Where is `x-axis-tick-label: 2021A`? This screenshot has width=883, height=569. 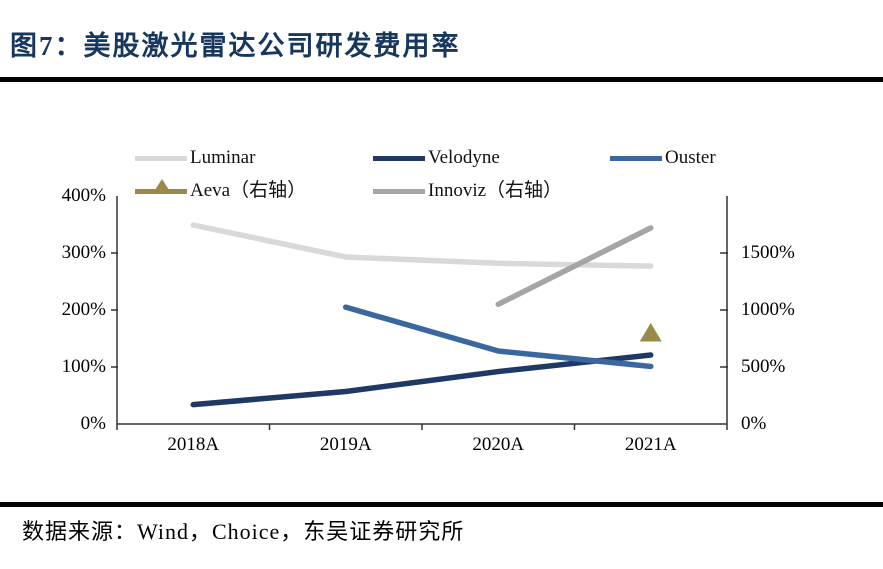
x-axis-tick-label: 2021A is located at coordinates (650, 444).